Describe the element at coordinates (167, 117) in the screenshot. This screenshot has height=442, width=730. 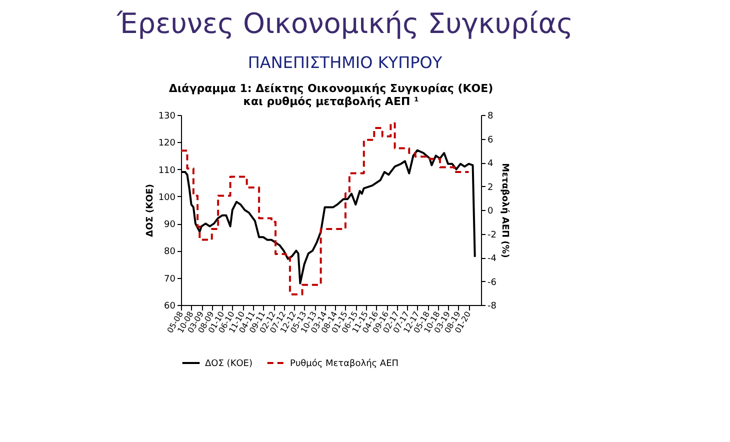
I see `y-tick-label: 130` at that location.